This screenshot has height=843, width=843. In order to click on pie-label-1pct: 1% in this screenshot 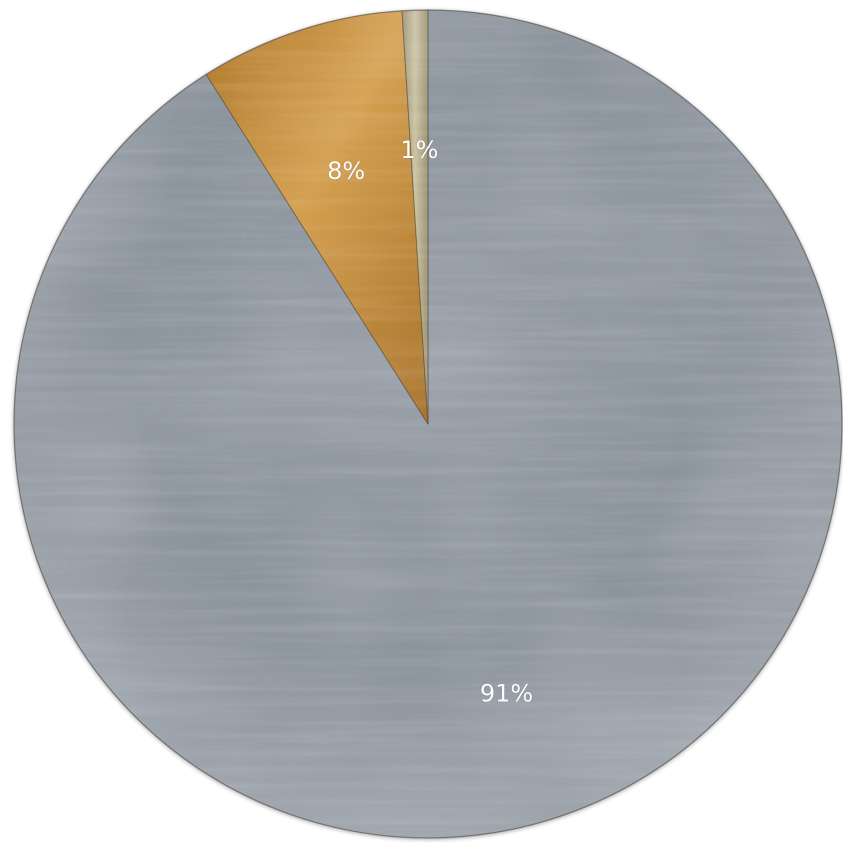, I will do `click(419, 150)`.